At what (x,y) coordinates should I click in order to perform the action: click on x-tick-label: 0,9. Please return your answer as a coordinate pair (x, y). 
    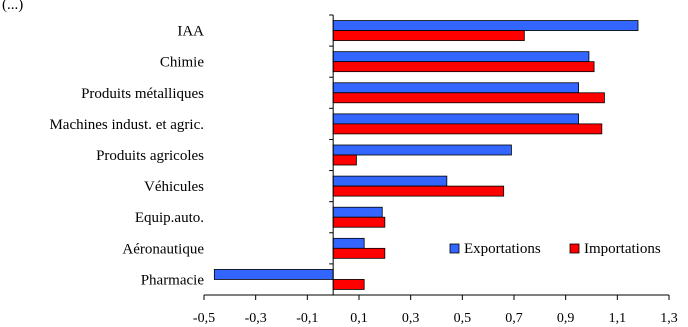
    Looking at the image, I should click on (566, 318).